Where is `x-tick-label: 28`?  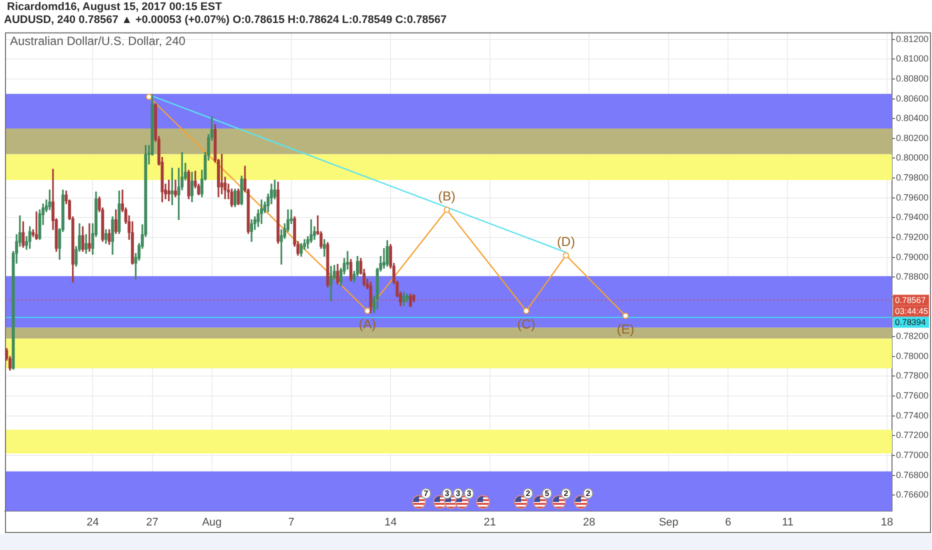
x-tick-label: 28 is located at coordinates (589, 522).